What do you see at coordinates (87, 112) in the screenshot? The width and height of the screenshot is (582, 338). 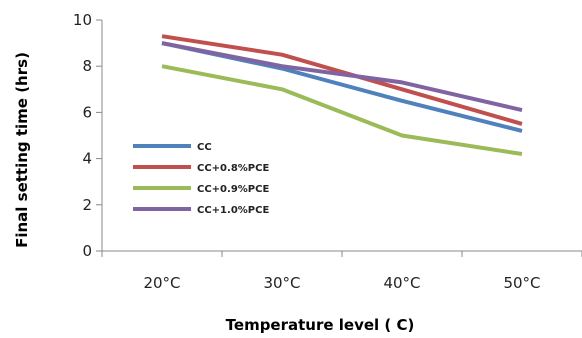 I see `y-tick-label: 6` at bounding box center [87, 112].